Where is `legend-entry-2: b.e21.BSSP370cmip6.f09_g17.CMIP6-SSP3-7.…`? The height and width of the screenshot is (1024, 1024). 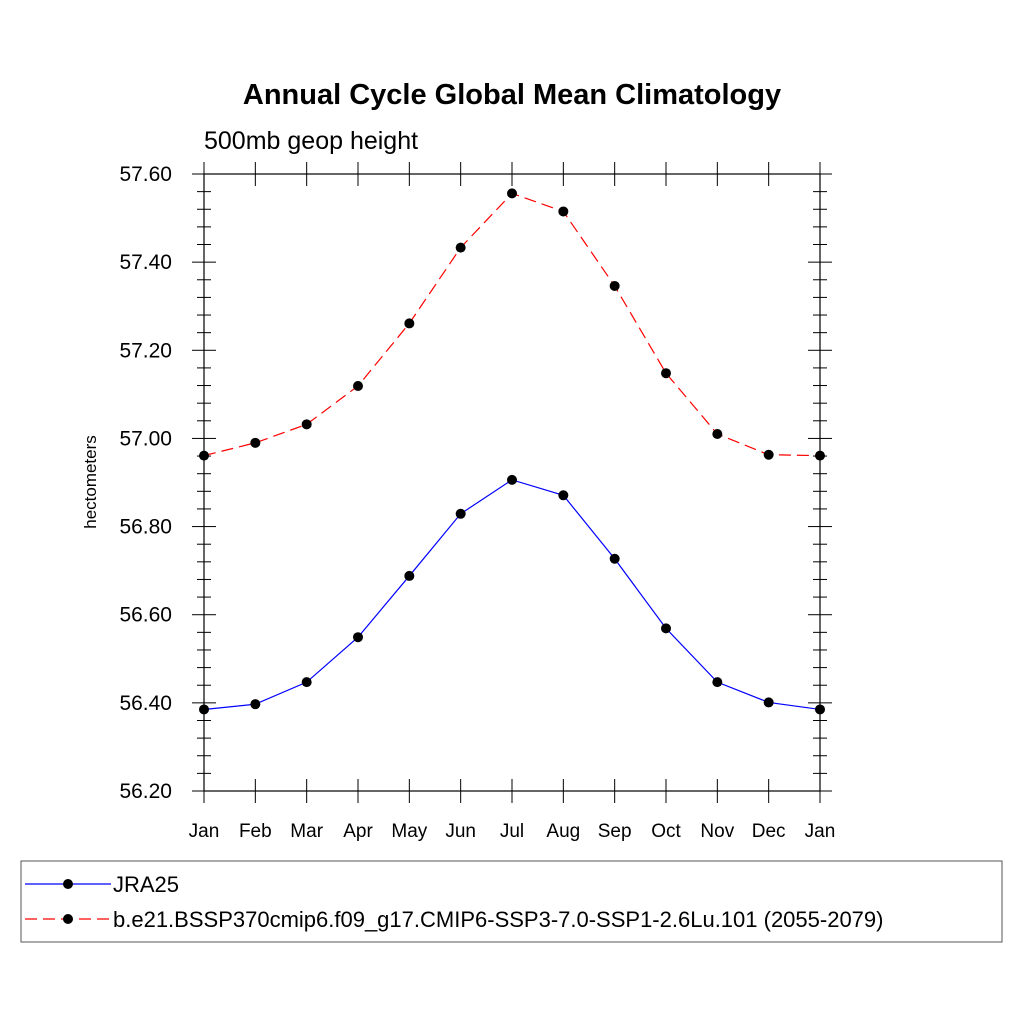 legend-entry-2: b.e21.BSSP370cmip6.f09_g17.CMIP6-SSP3-7.… is located at coordinates (498, 919).